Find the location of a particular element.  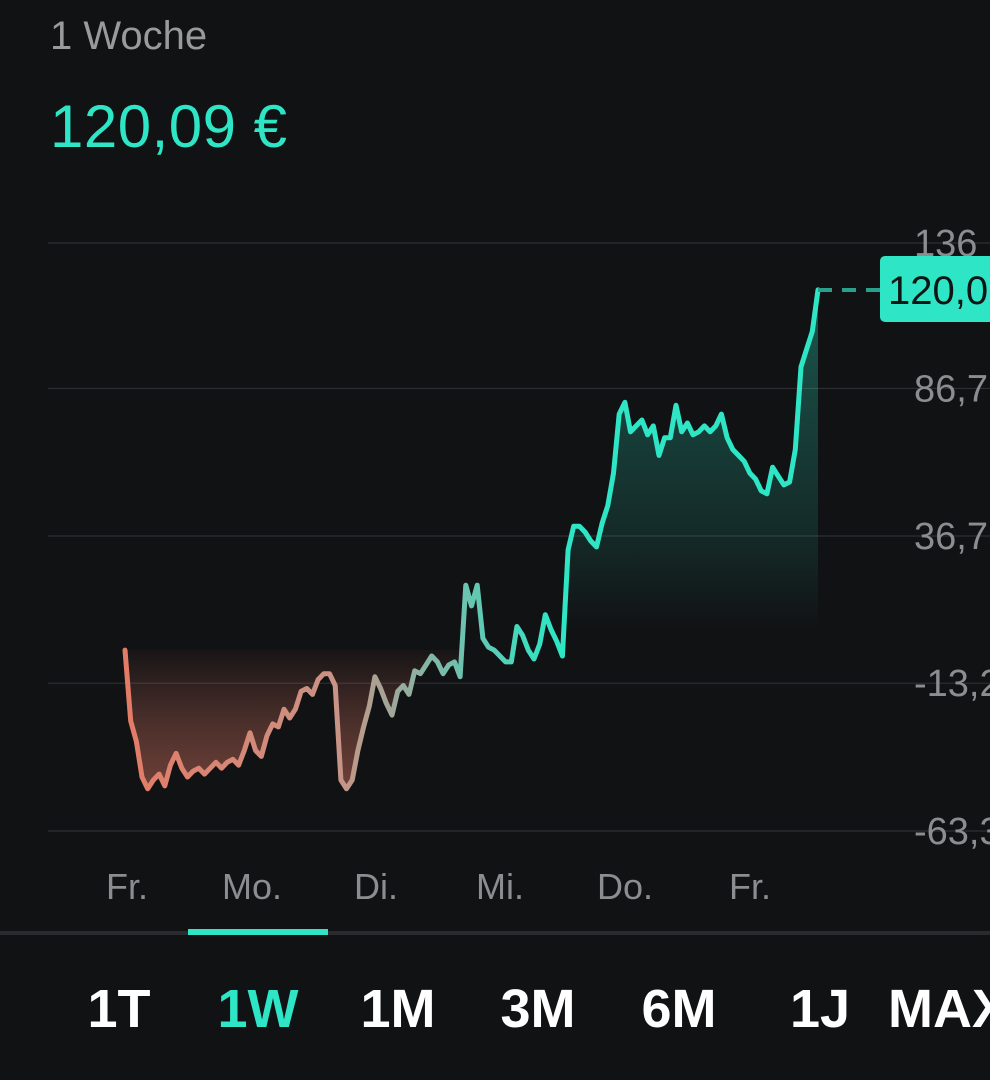

current-price: 120,09 € is located at coordinates (169, 126).